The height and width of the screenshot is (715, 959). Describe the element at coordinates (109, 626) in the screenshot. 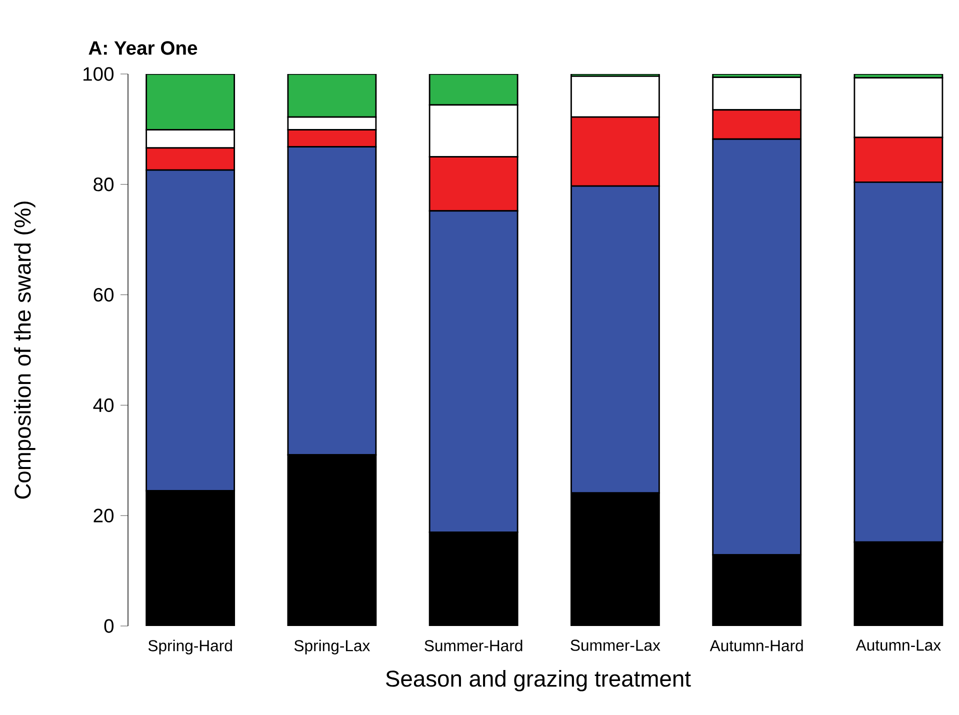

I see `y-tick-label: 0` at that location.